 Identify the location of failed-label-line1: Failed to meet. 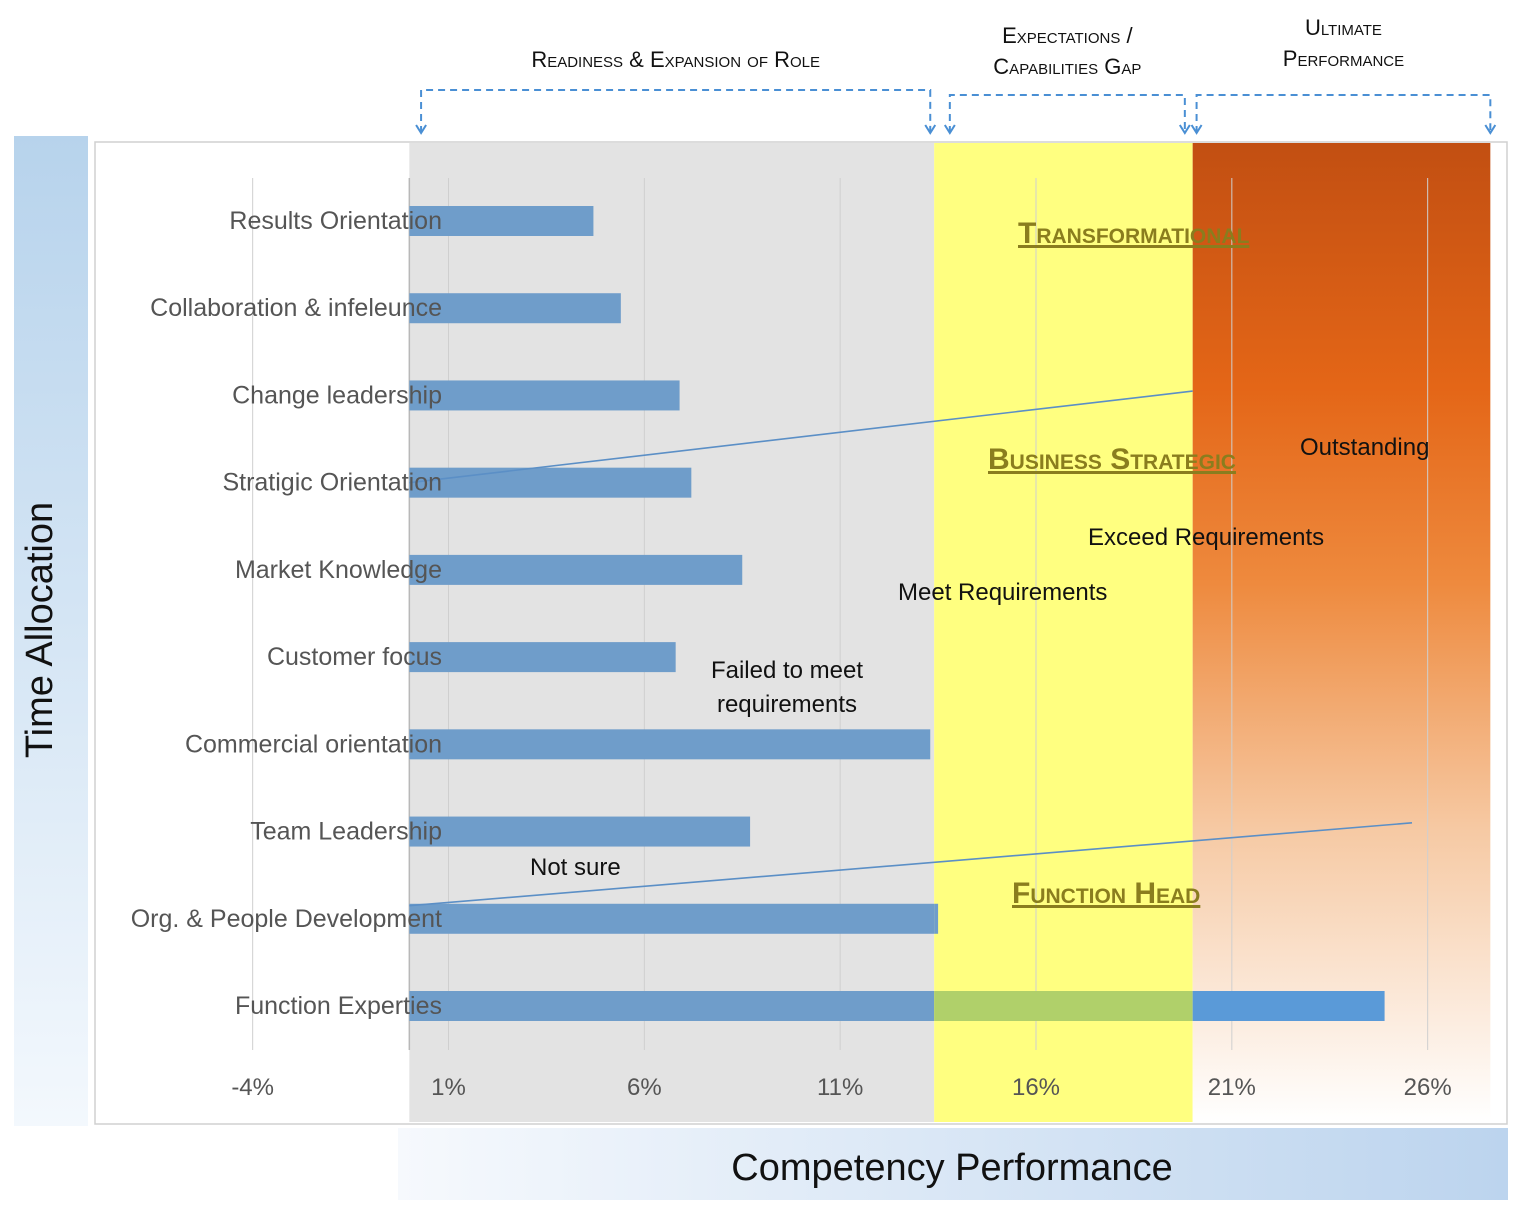
(787, 670).